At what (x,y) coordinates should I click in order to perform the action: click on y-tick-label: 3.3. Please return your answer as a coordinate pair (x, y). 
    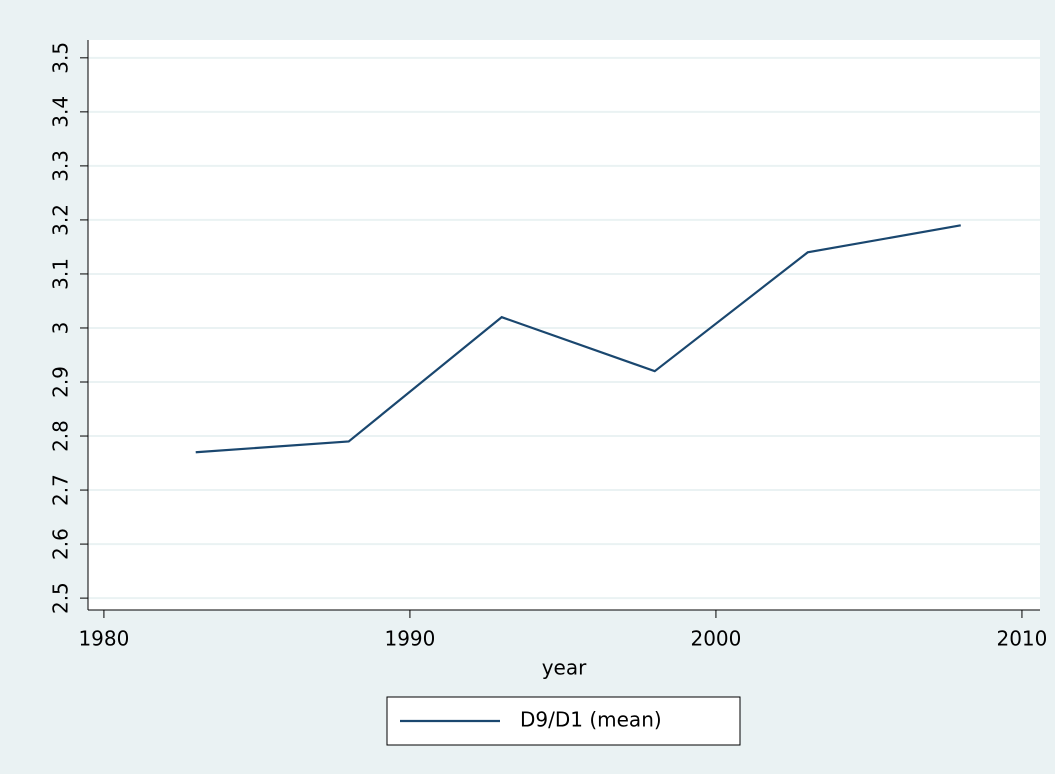
    Looking at the image, I should click on (61, 166).